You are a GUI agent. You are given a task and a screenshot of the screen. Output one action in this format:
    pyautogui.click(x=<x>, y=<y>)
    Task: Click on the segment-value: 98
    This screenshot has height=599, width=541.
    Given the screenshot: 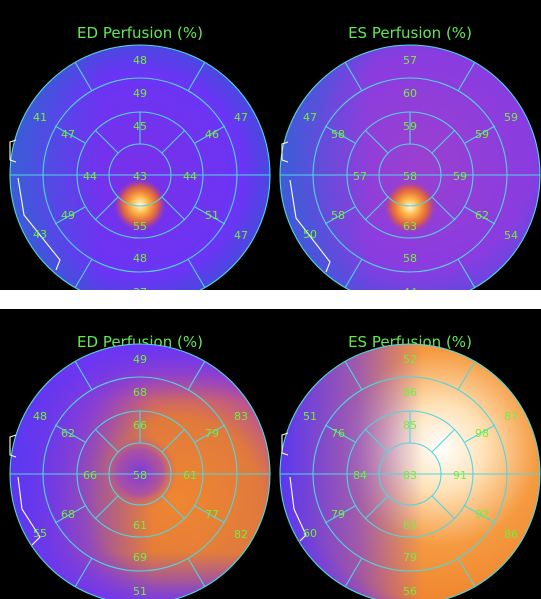 What is the action you would take?
    pyautogui.click(x=482, y=433)
    